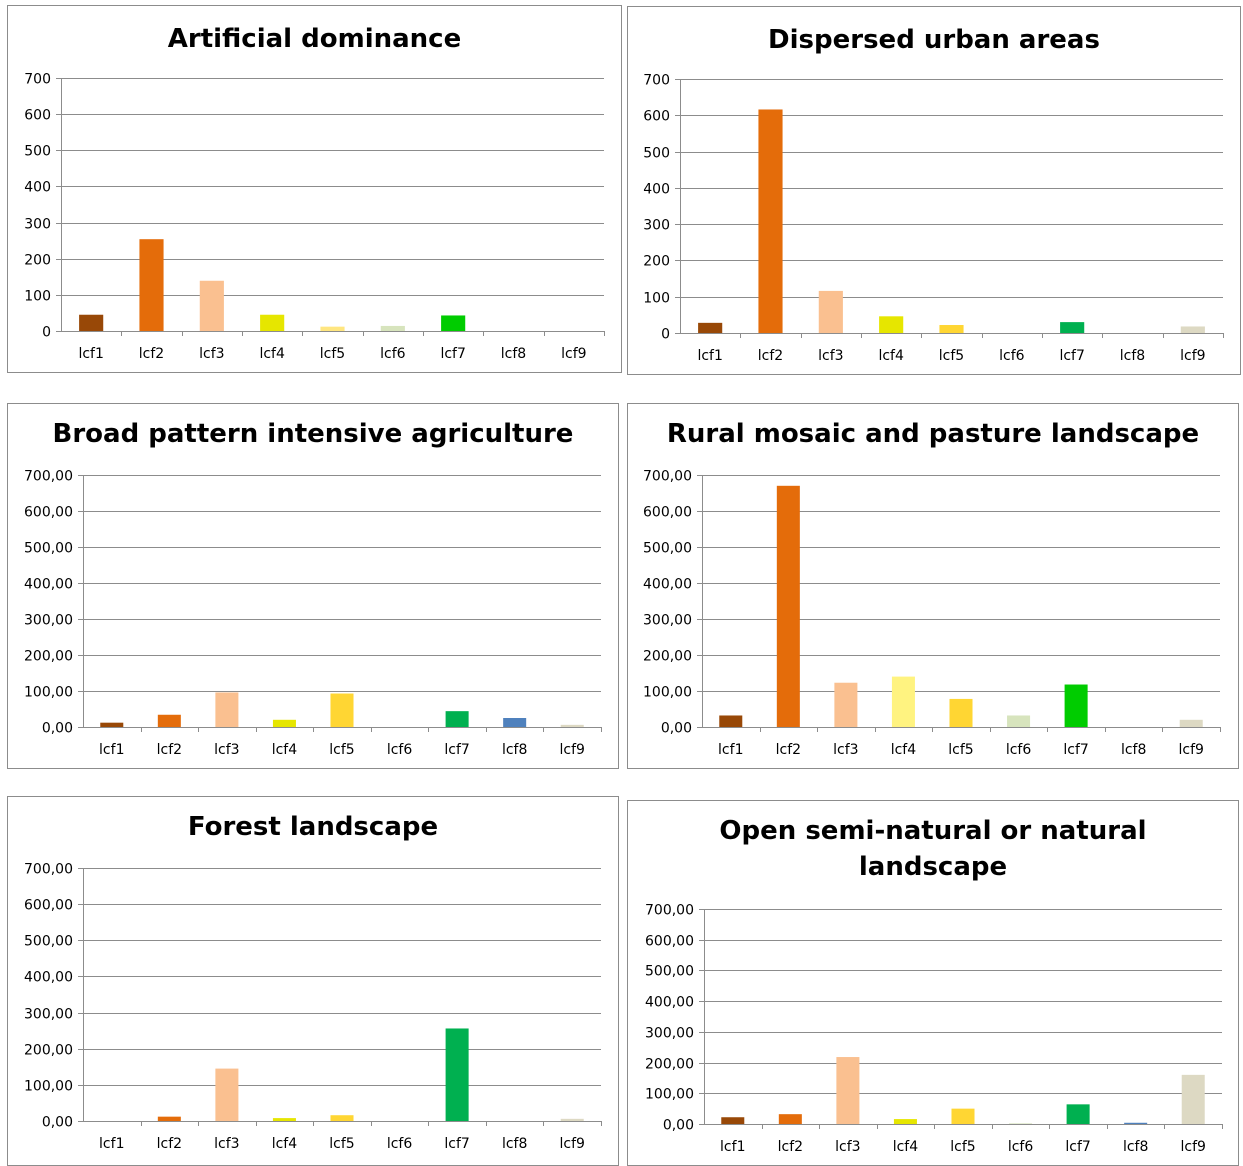 This screenshot has height=1166, width=1243. I want to click on y-tick-label: 600, so click(37, 116).